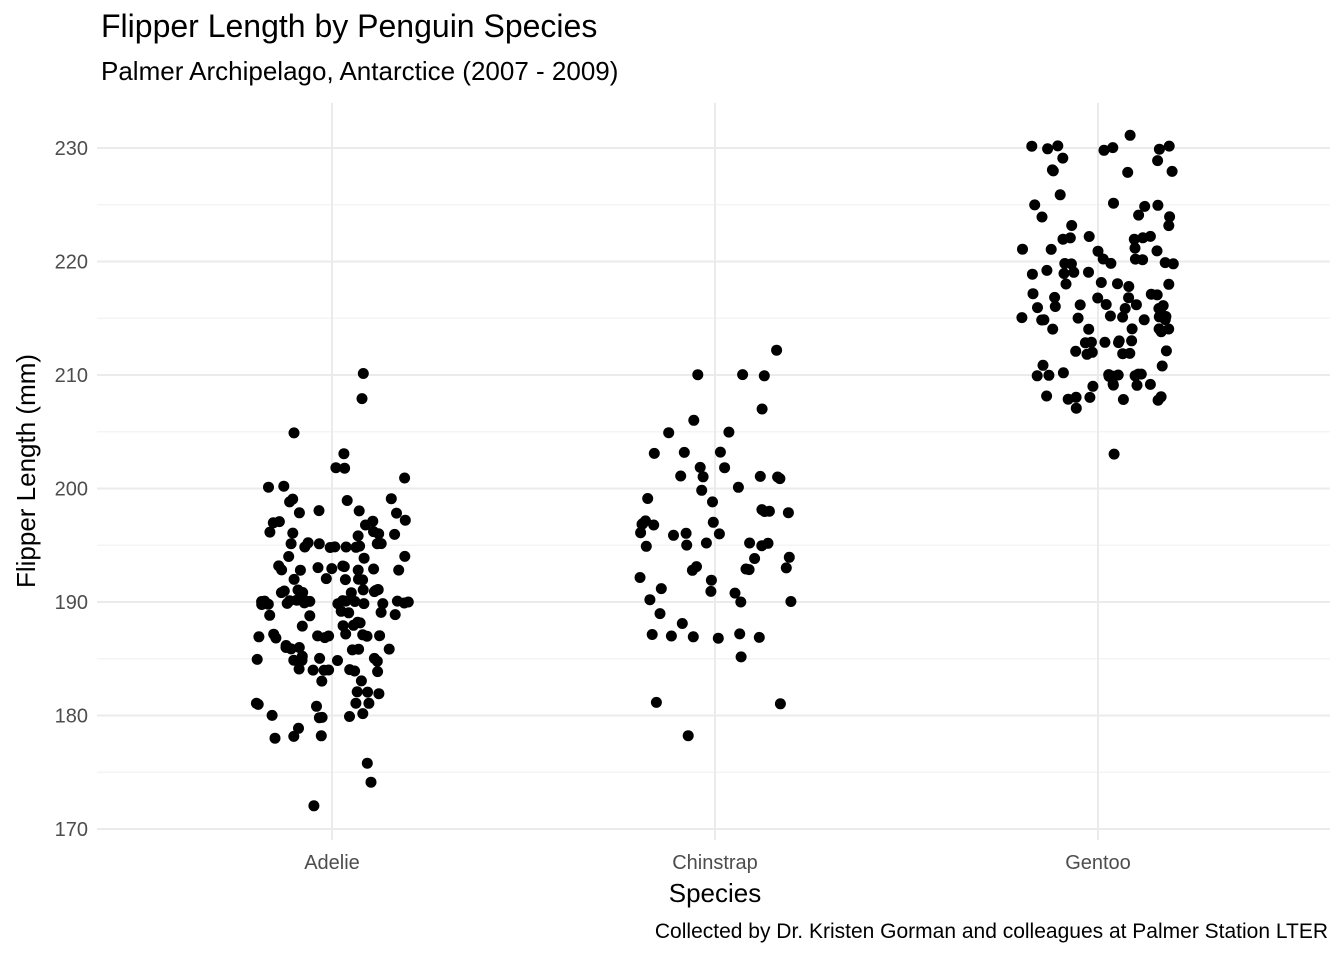 This screenshot has width=1344, height=960. Describe the element at coordinates (332, 863) in the screenshot. I see `x-tick-label-adelie: Adelie` at that location.